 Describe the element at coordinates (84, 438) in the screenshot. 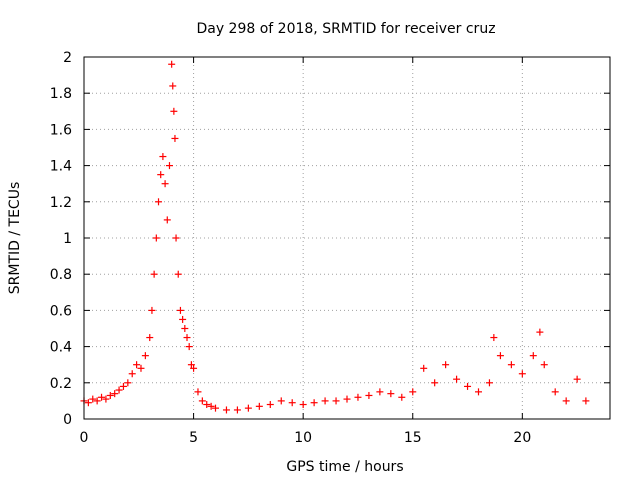

I see `x-tick-label: 0` at that location.